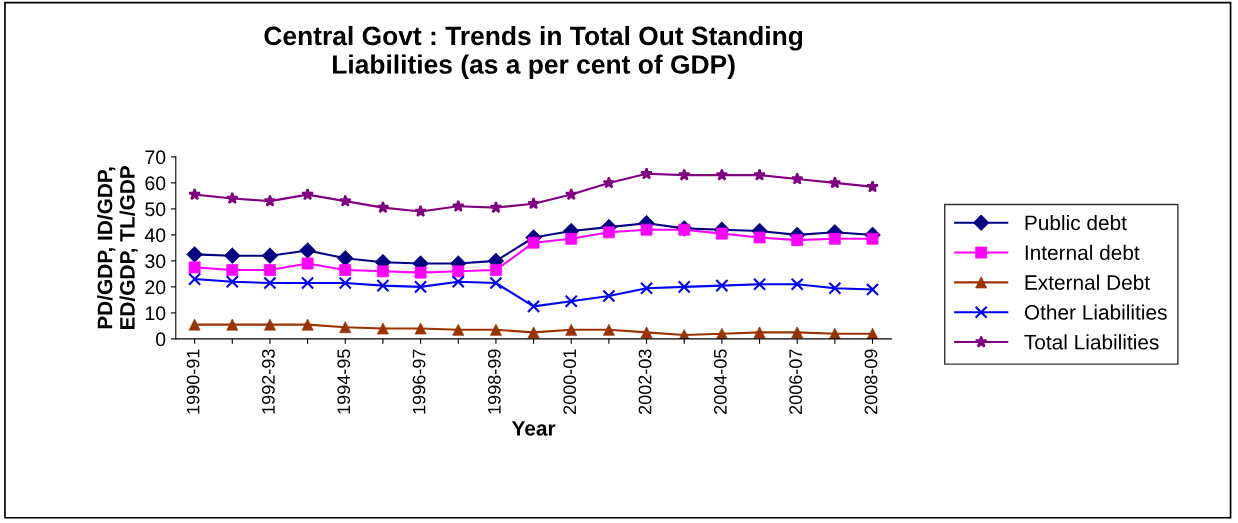  Describe the element at coordinates (419, 381) in the screenshot. I see `x-tick-label: 1996-97` at that location.